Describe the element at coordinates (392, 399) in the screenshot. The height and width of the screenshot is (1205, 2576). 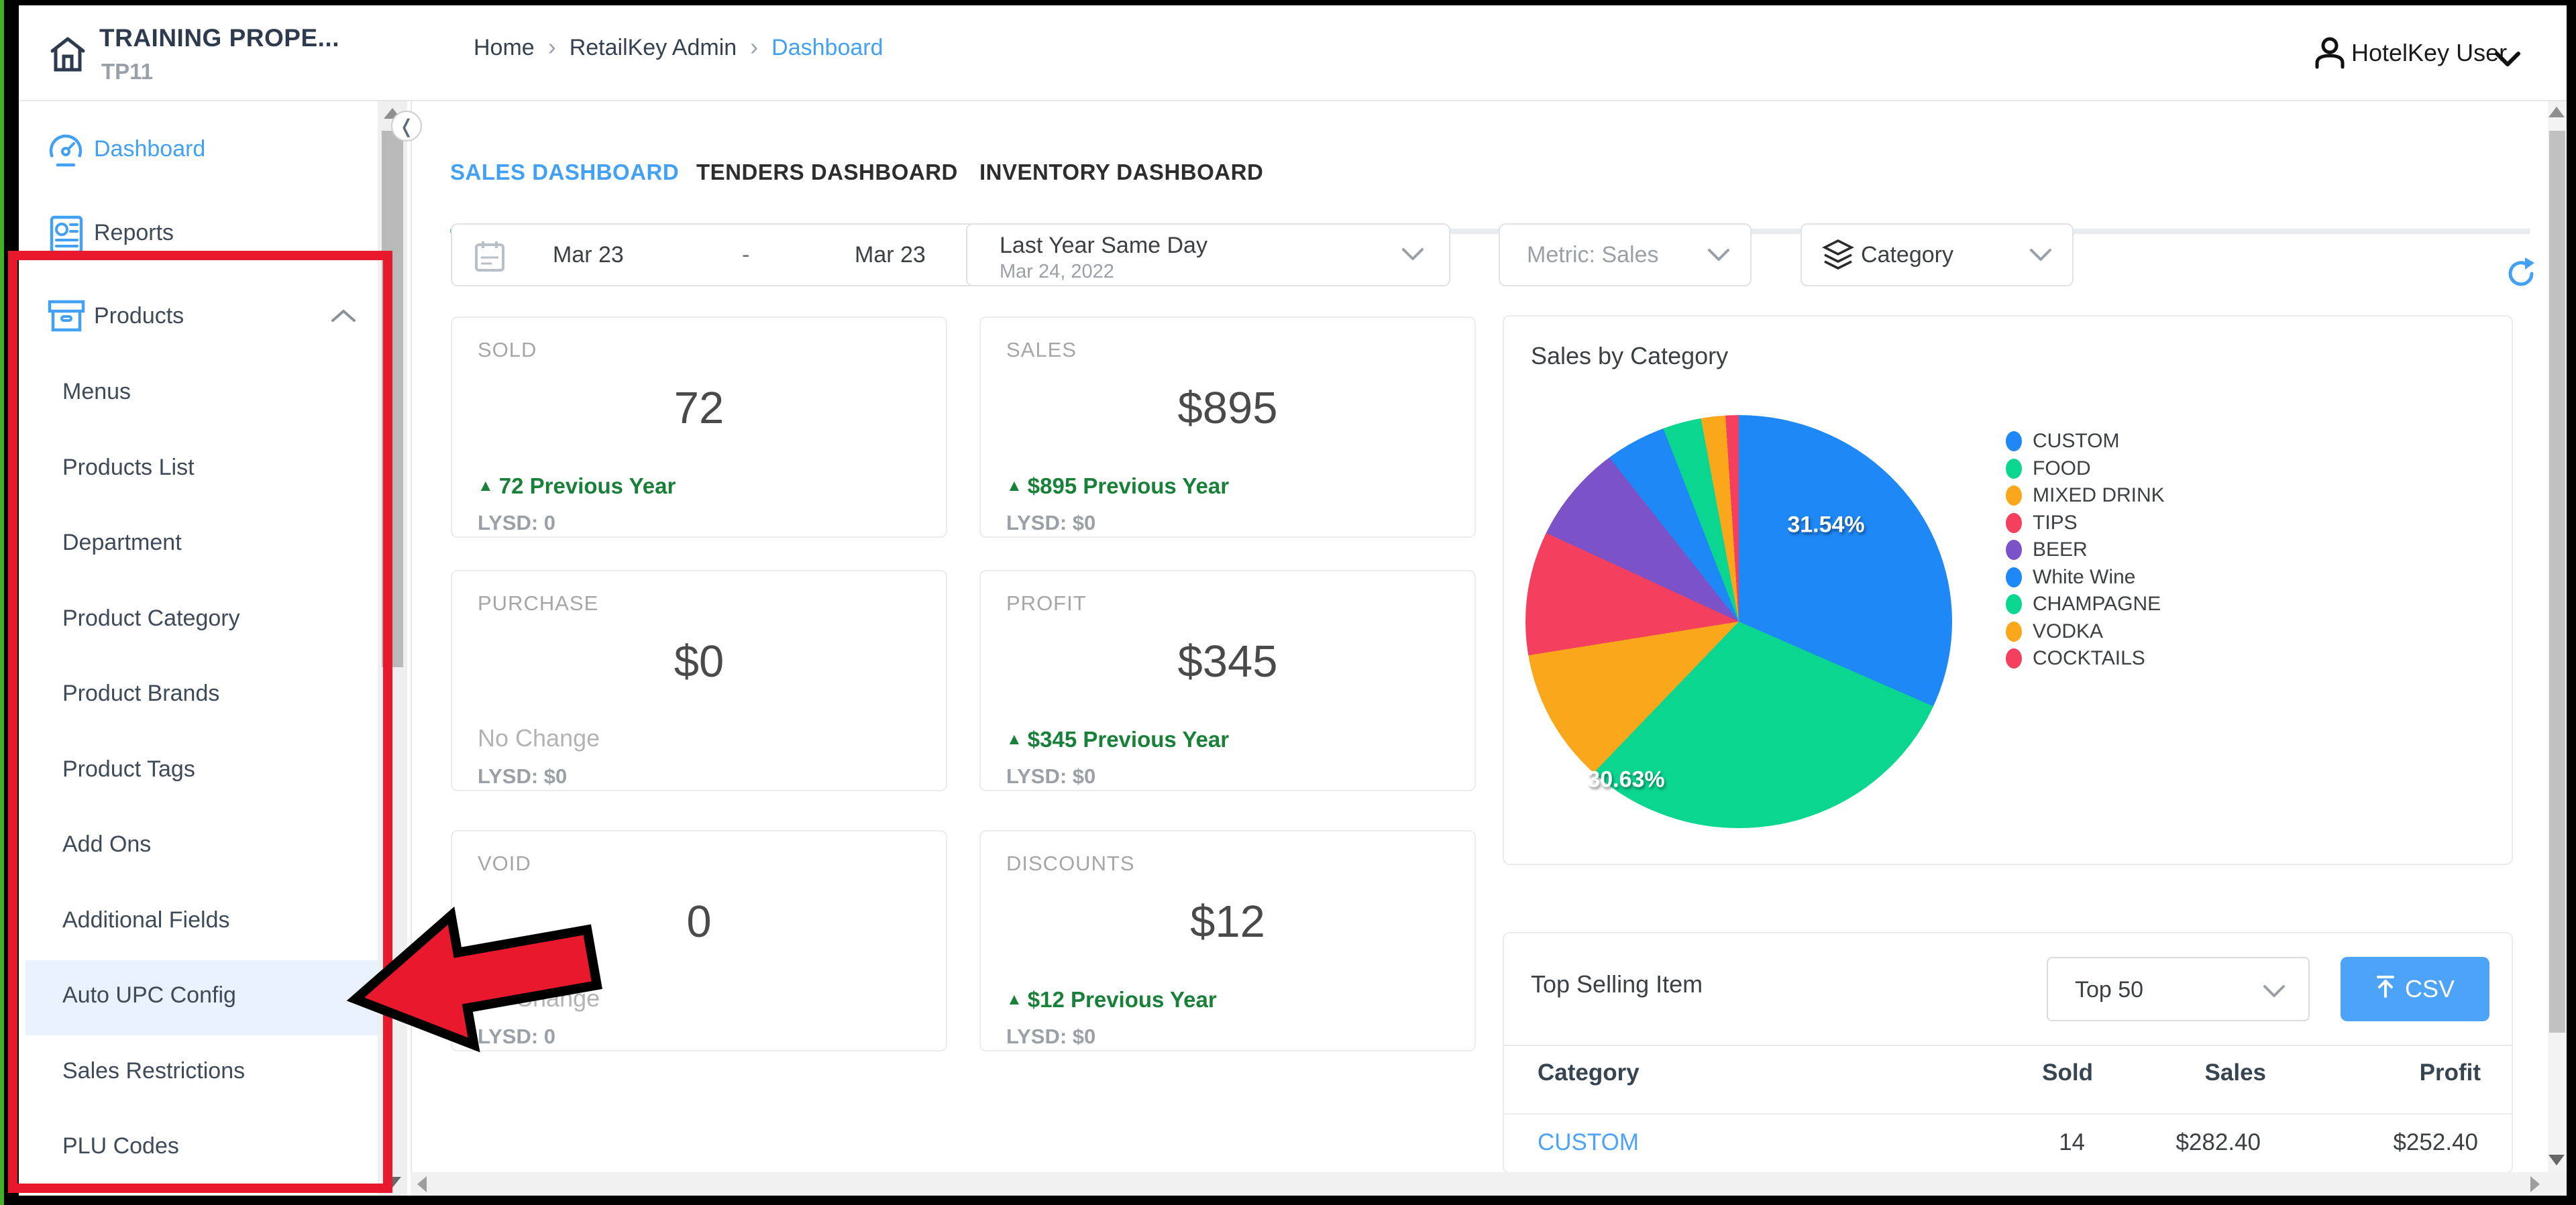
I see `sidebar-scrollbar-thumb` at that location.